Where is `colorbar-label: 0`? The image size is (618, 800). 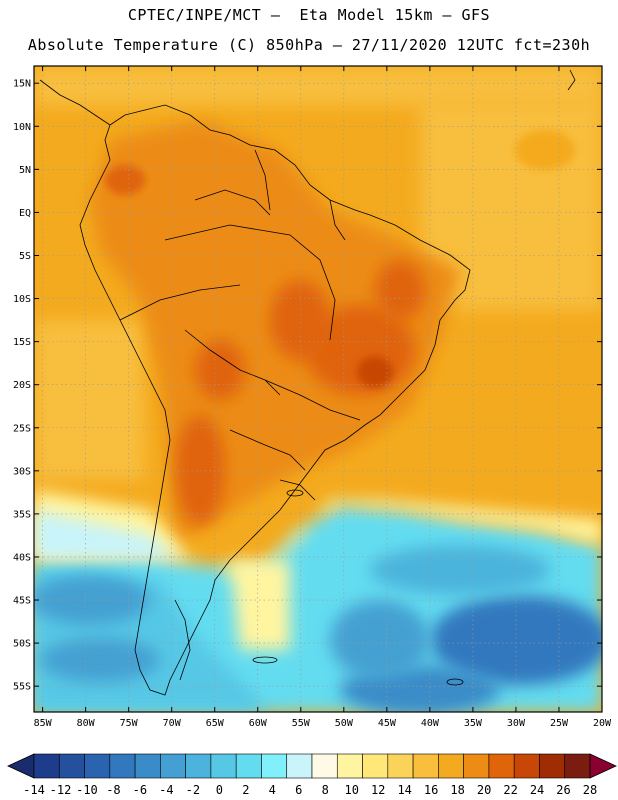 colorbar-label: 0 is located at coordinates (219, 790).